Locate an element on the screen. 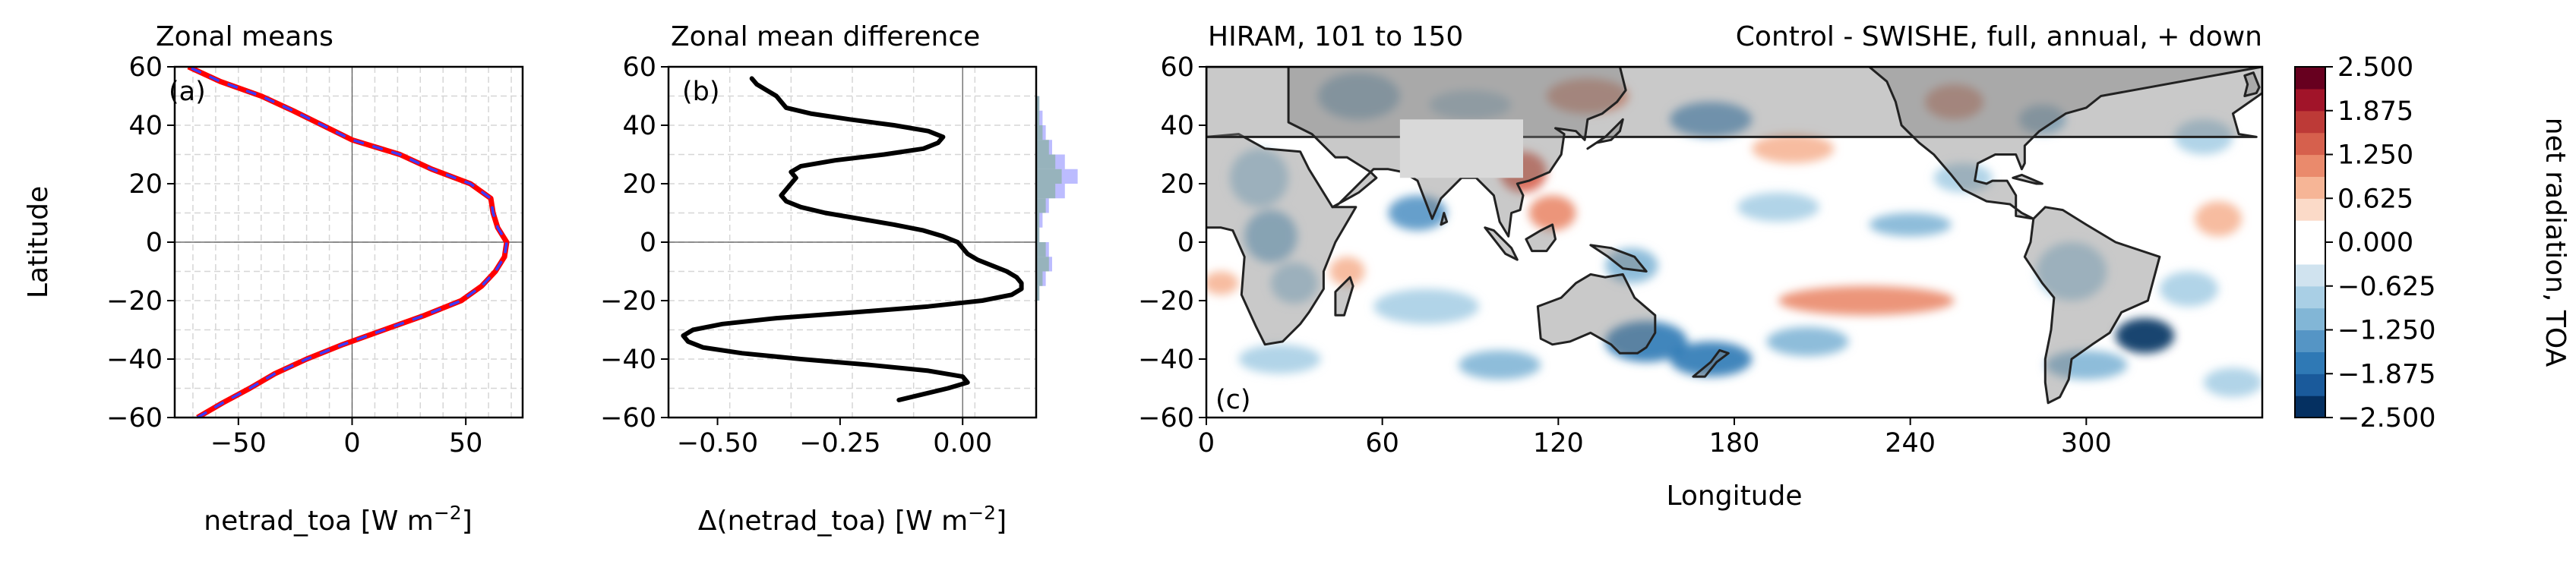  continent-uk is located at coordinates (2252, 84).